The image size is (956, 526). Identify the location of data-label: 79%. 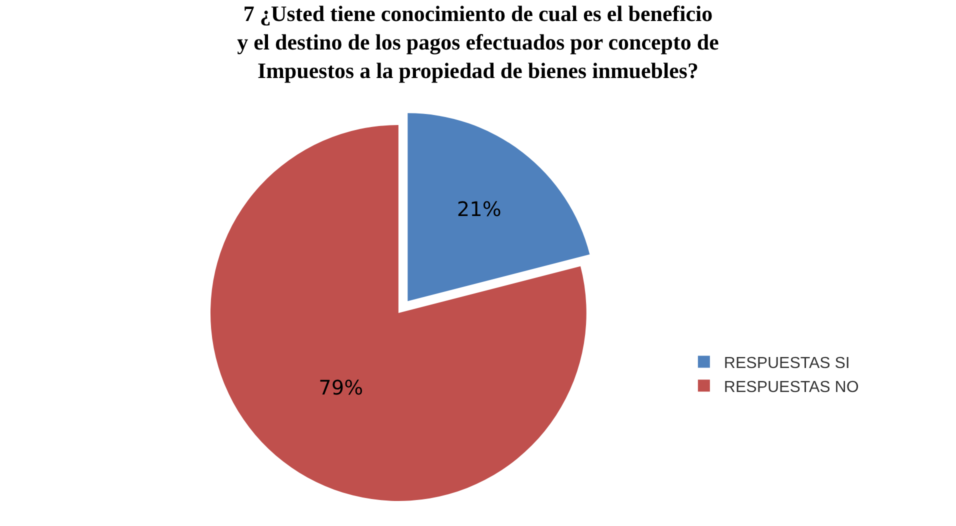
(341, 387).